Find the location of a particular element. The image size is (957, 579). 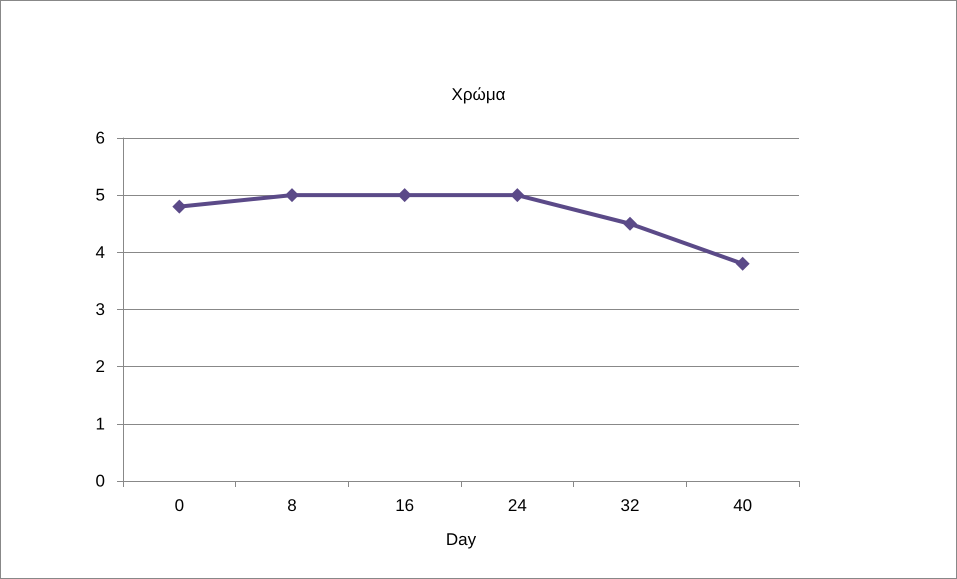

x-tick-label: 16 is located at coordinates (404, 505).